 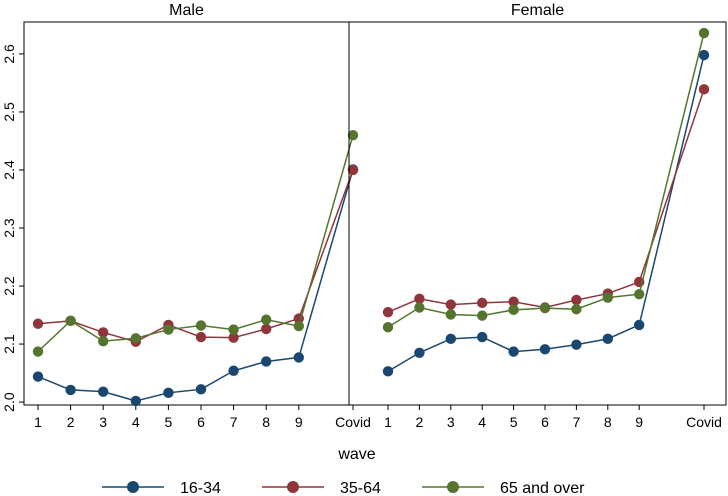 What do you see at coordinates (360, 488) in the screenshot?
I see `legend-label: 35-64` at bounding box center [360, 488].